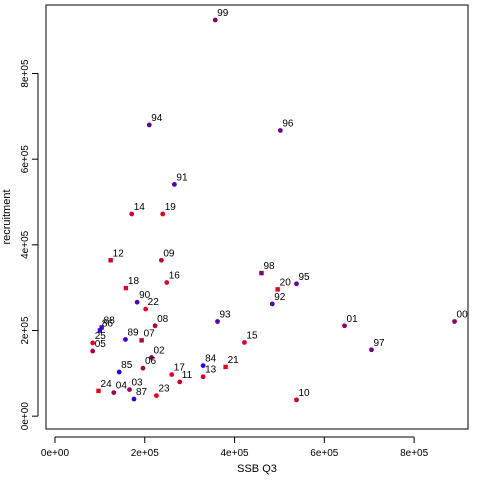  What do you see at coordinates (145, 453) in the screenshot?
I see `x-tick-label: 2e+05` at bounding box center [145, 453].